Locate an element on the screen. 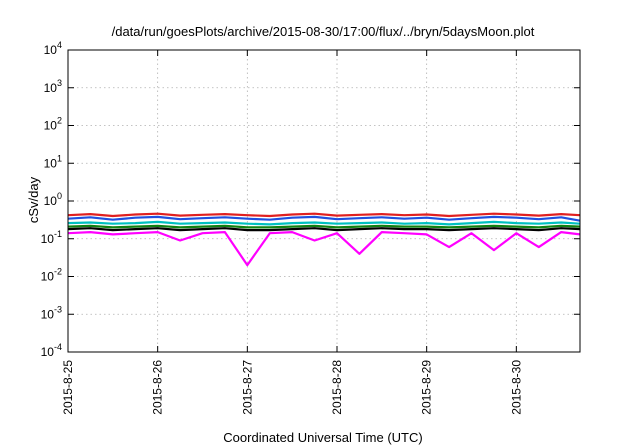 The width and height of the screenshot is (640, 448). x-tick-label: 2015-8-26 is located at coordinates (158, 387).